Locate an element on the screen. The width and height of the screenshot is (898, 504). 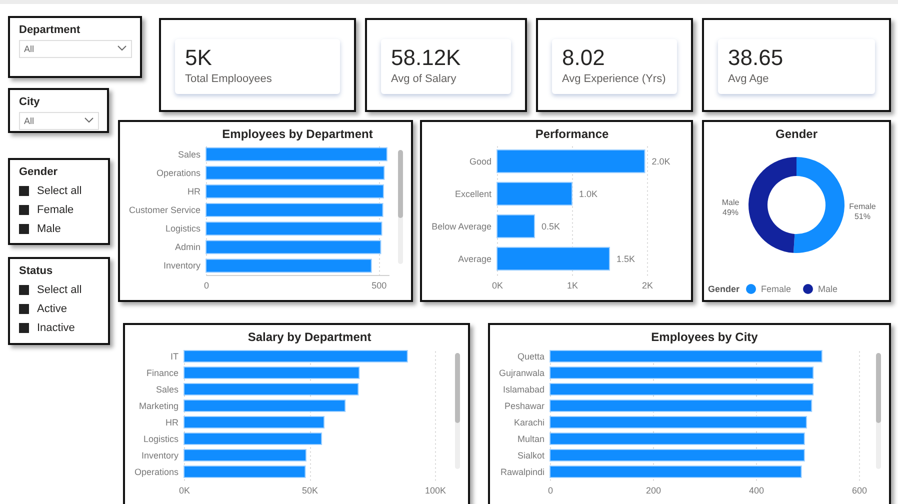
text: Avg Experience (Yrs) is located at coordinates (614, 79).